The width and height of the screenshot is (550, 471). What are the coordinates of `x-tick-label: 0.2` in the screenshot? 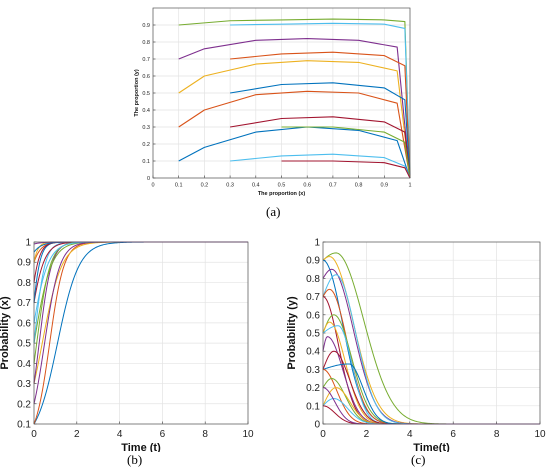 It's located at (205, 186).